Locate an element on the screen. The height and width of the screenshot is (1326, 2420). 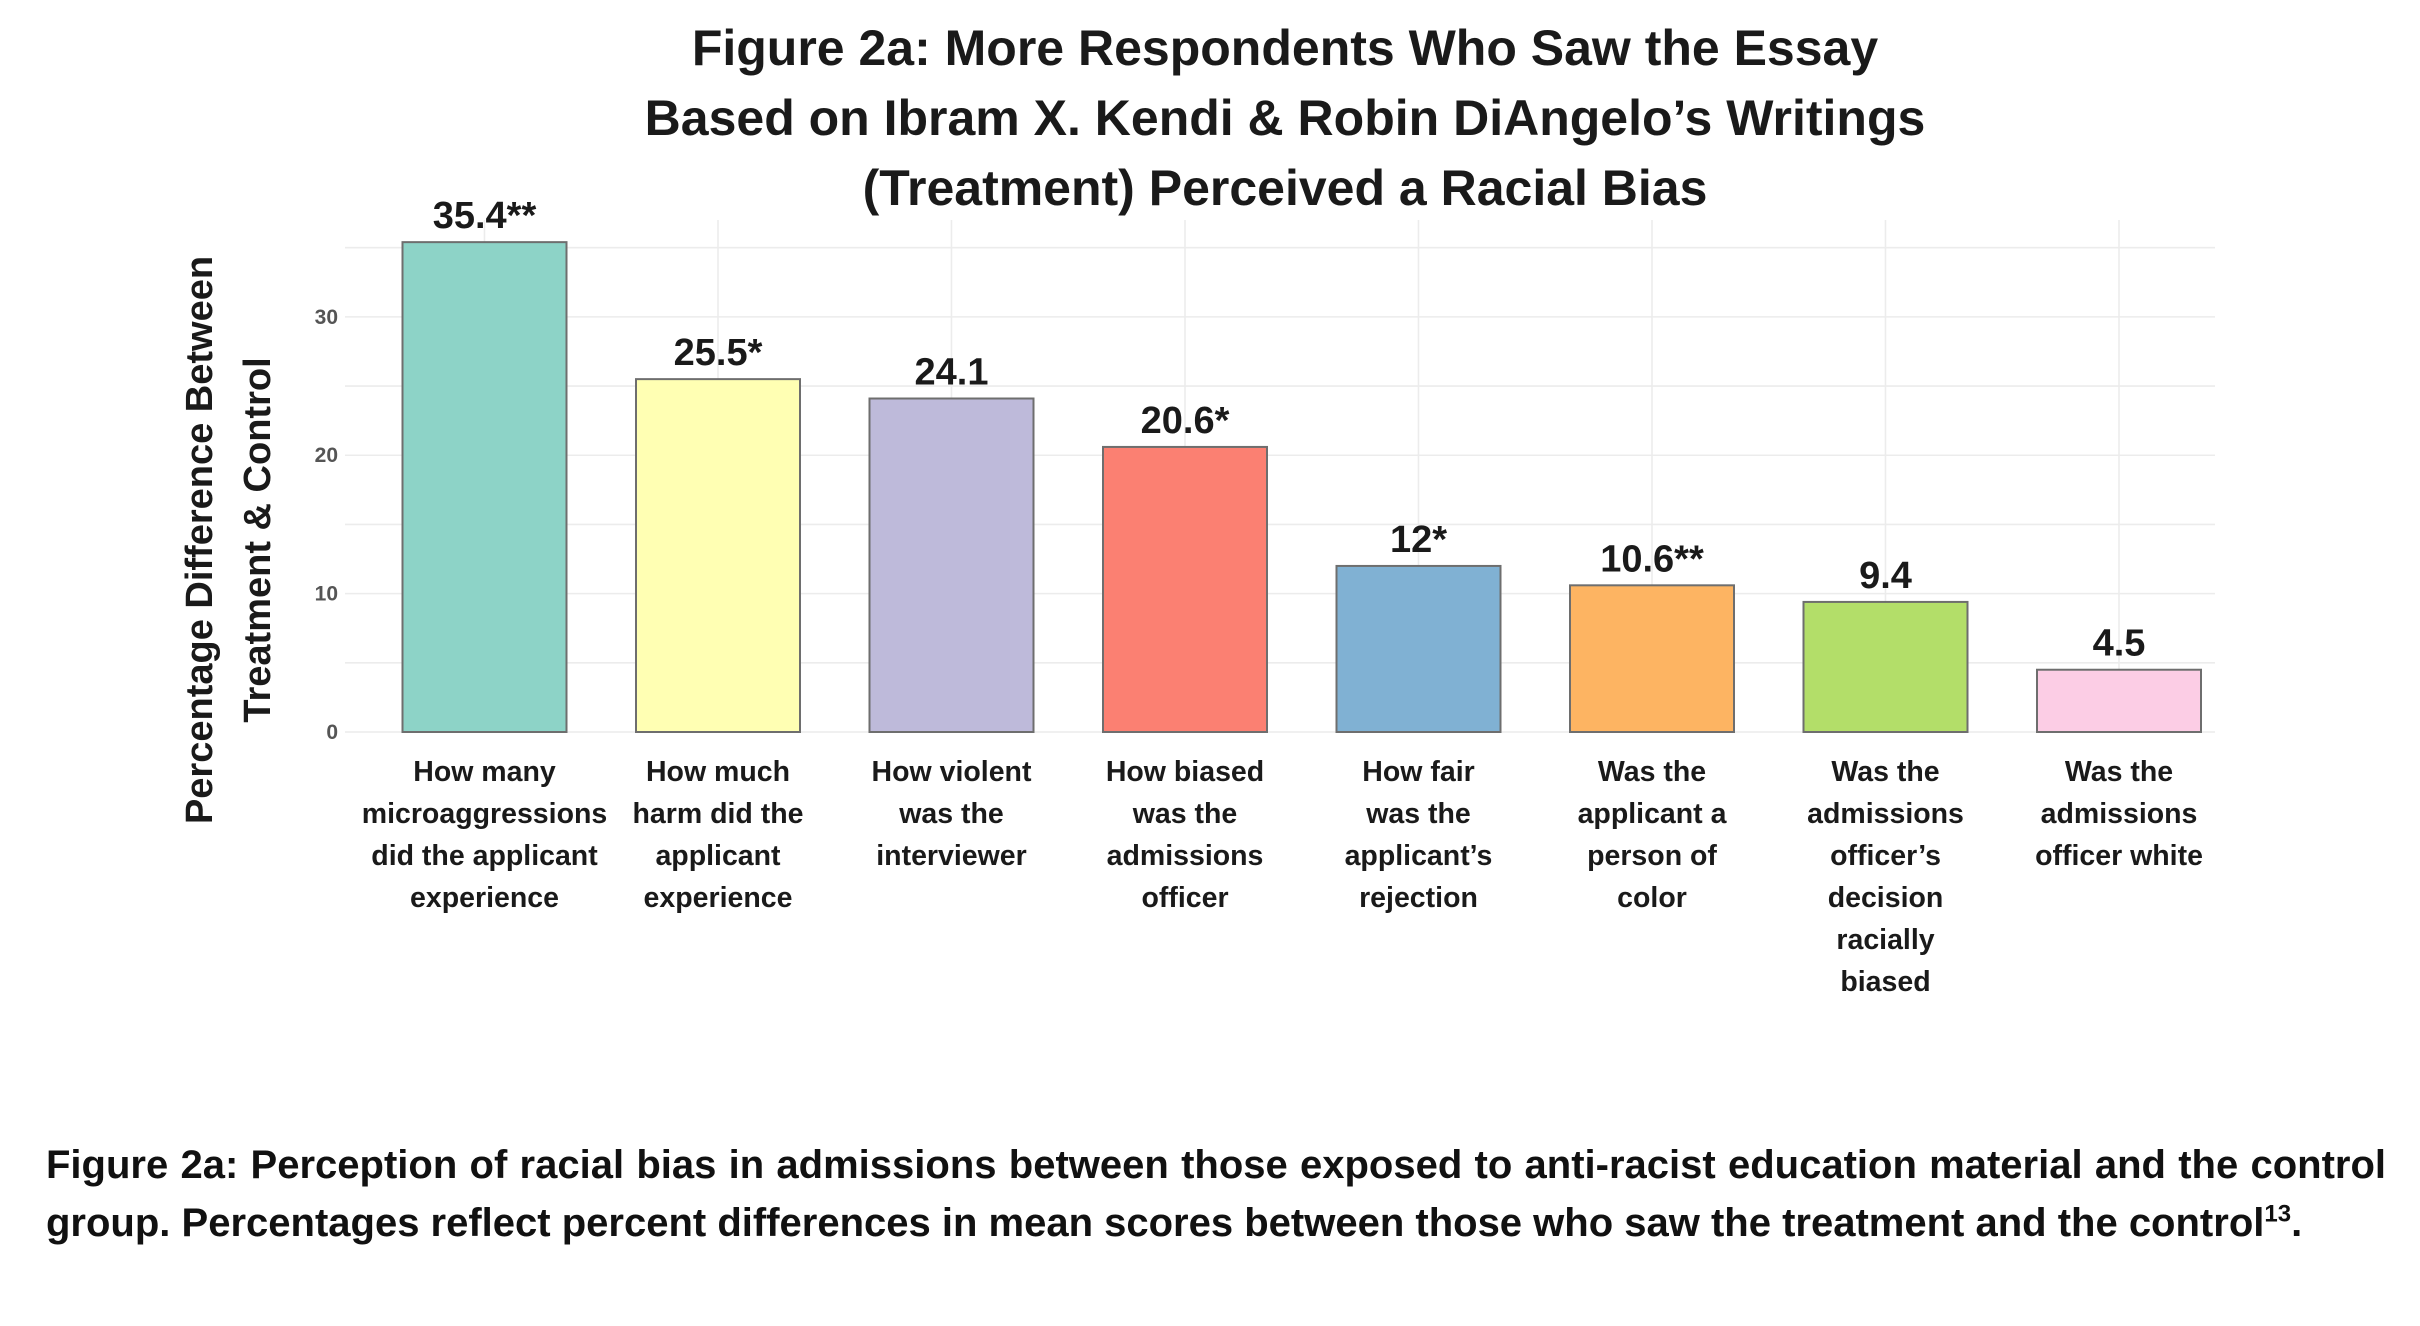
y-tick-label: 0 is located at coordinates (332, 732).